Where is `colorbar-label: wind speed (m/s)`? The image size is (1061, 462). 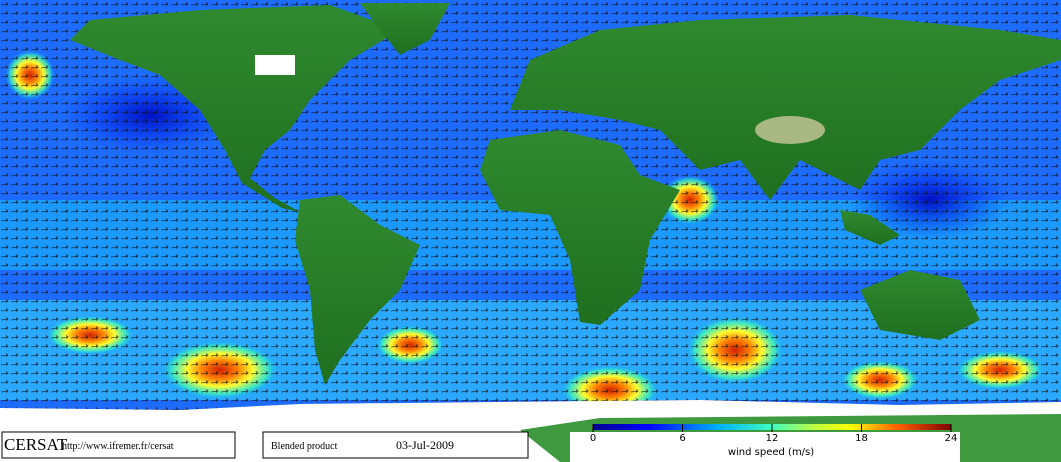 colorbar-label: wind speed (m/s) is located at coordinates (771, 452).